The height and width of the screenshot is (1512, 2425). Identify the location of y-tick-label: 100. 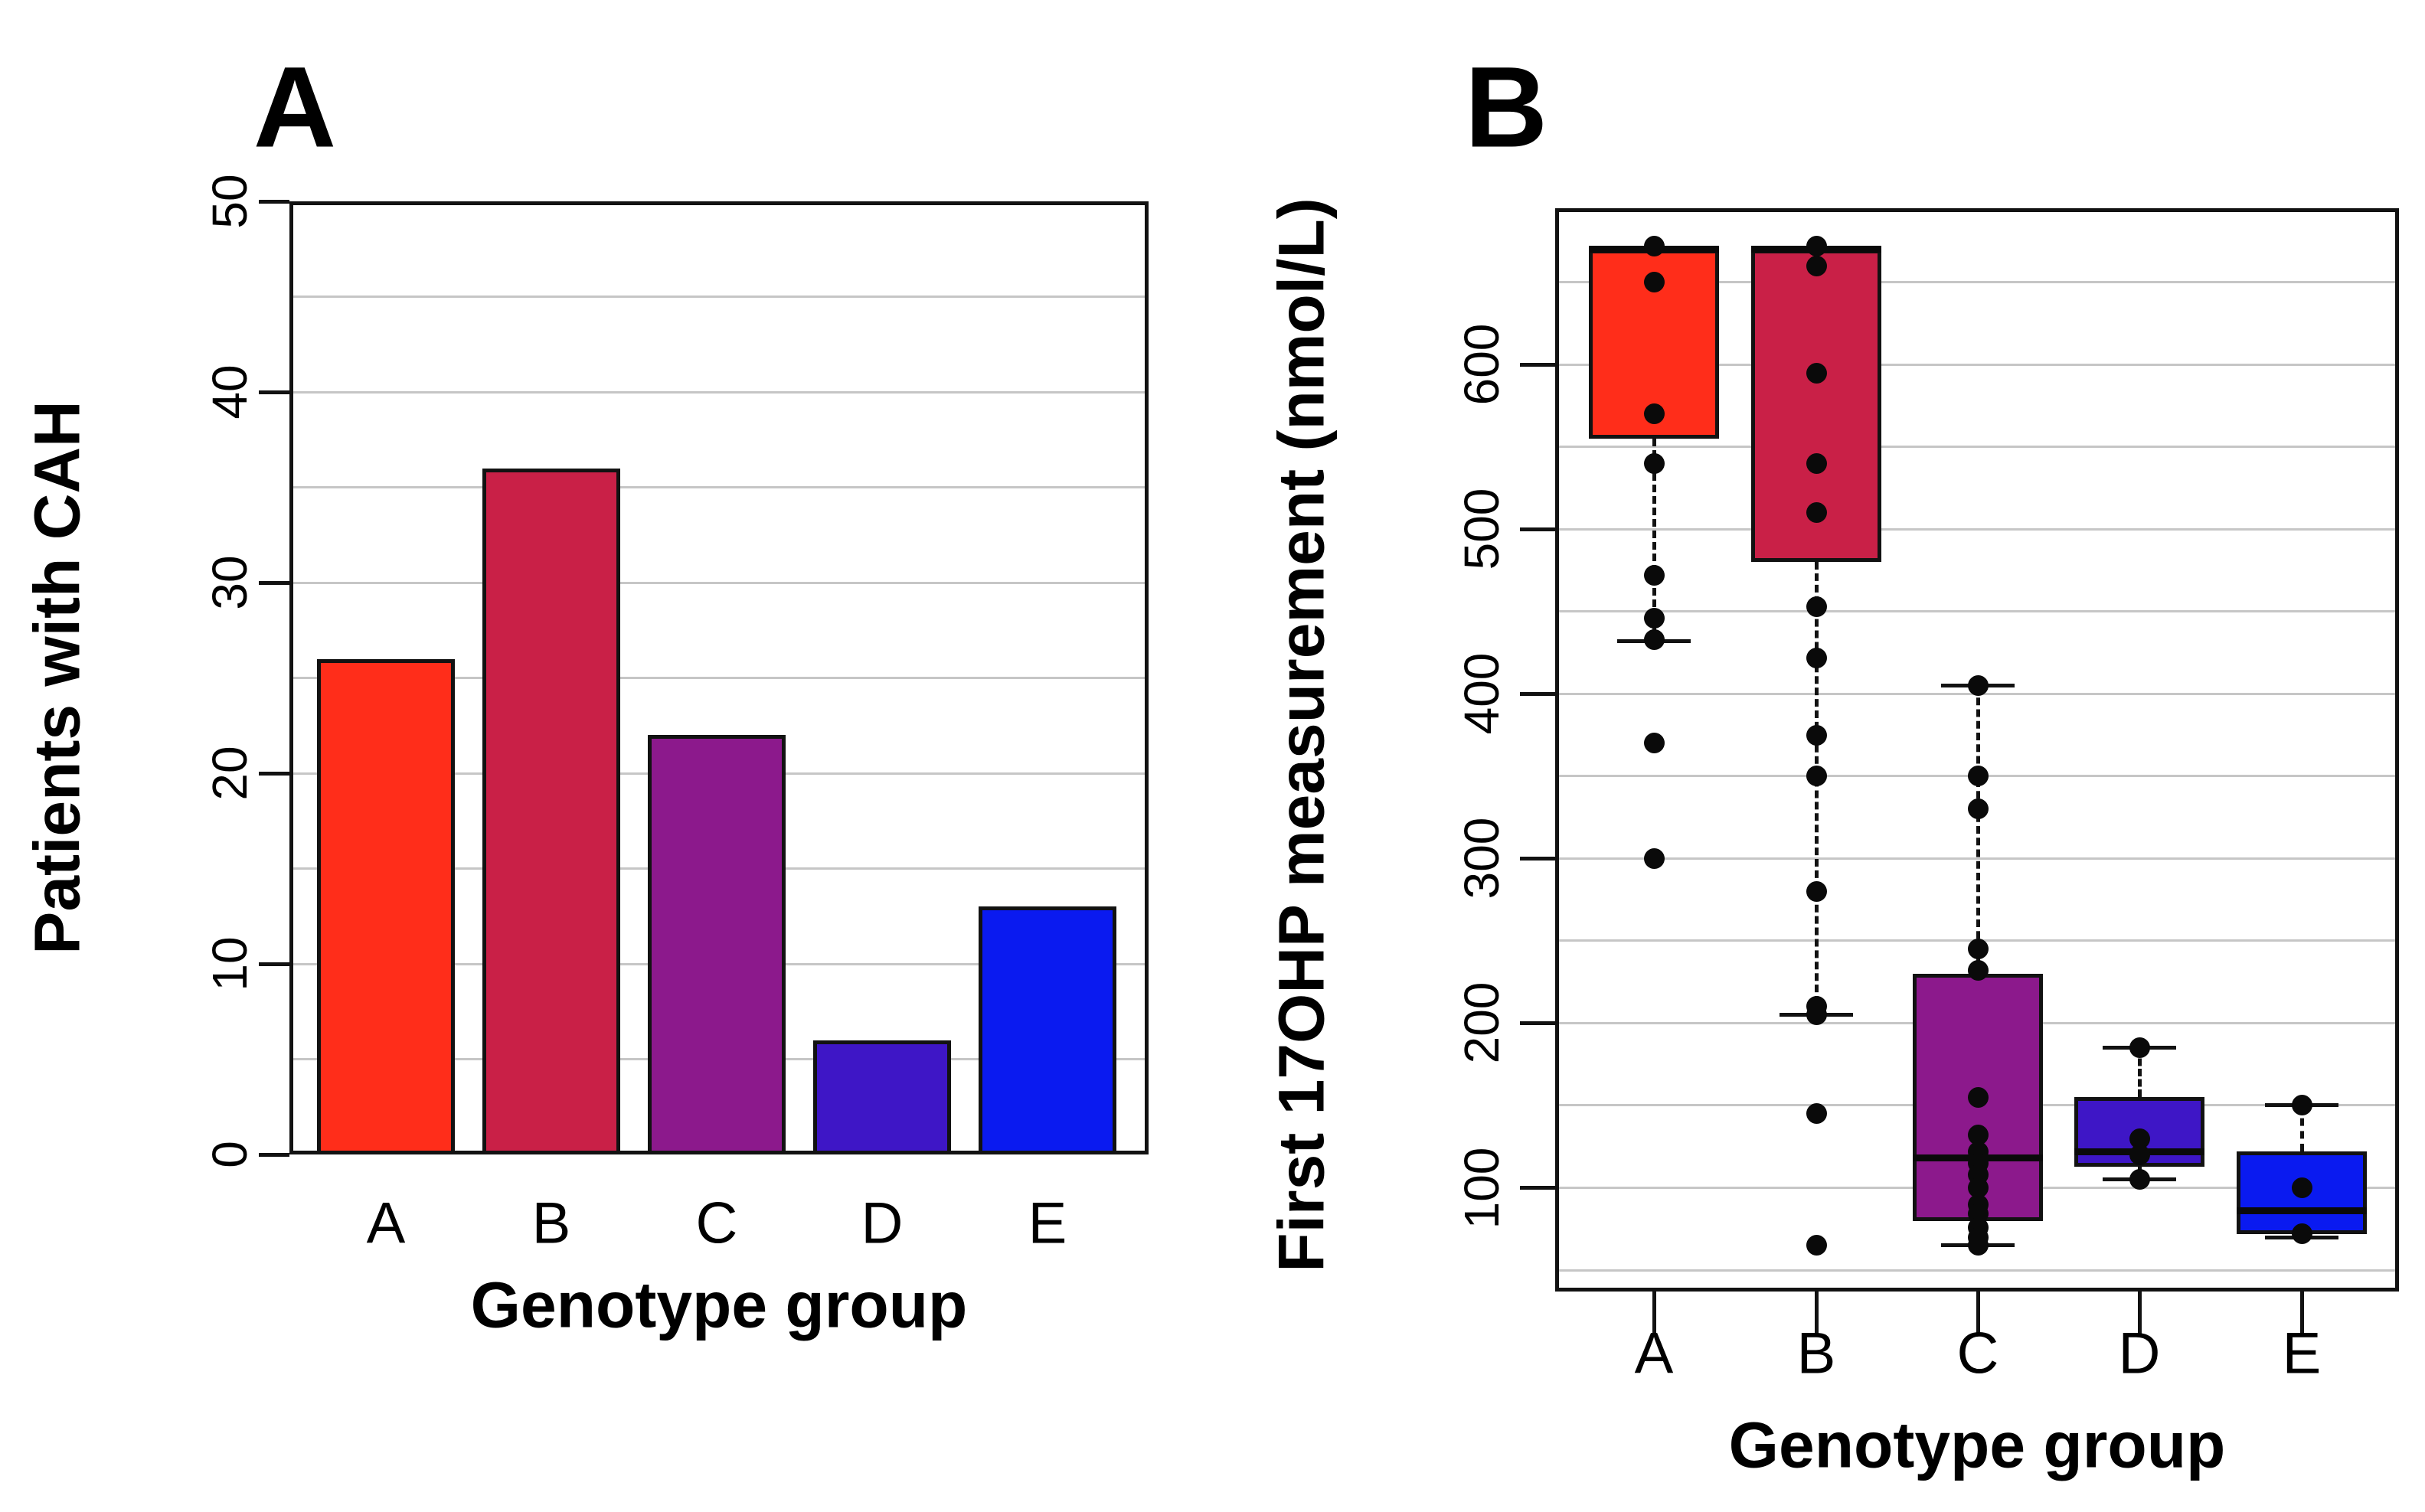
(1481, 1188).